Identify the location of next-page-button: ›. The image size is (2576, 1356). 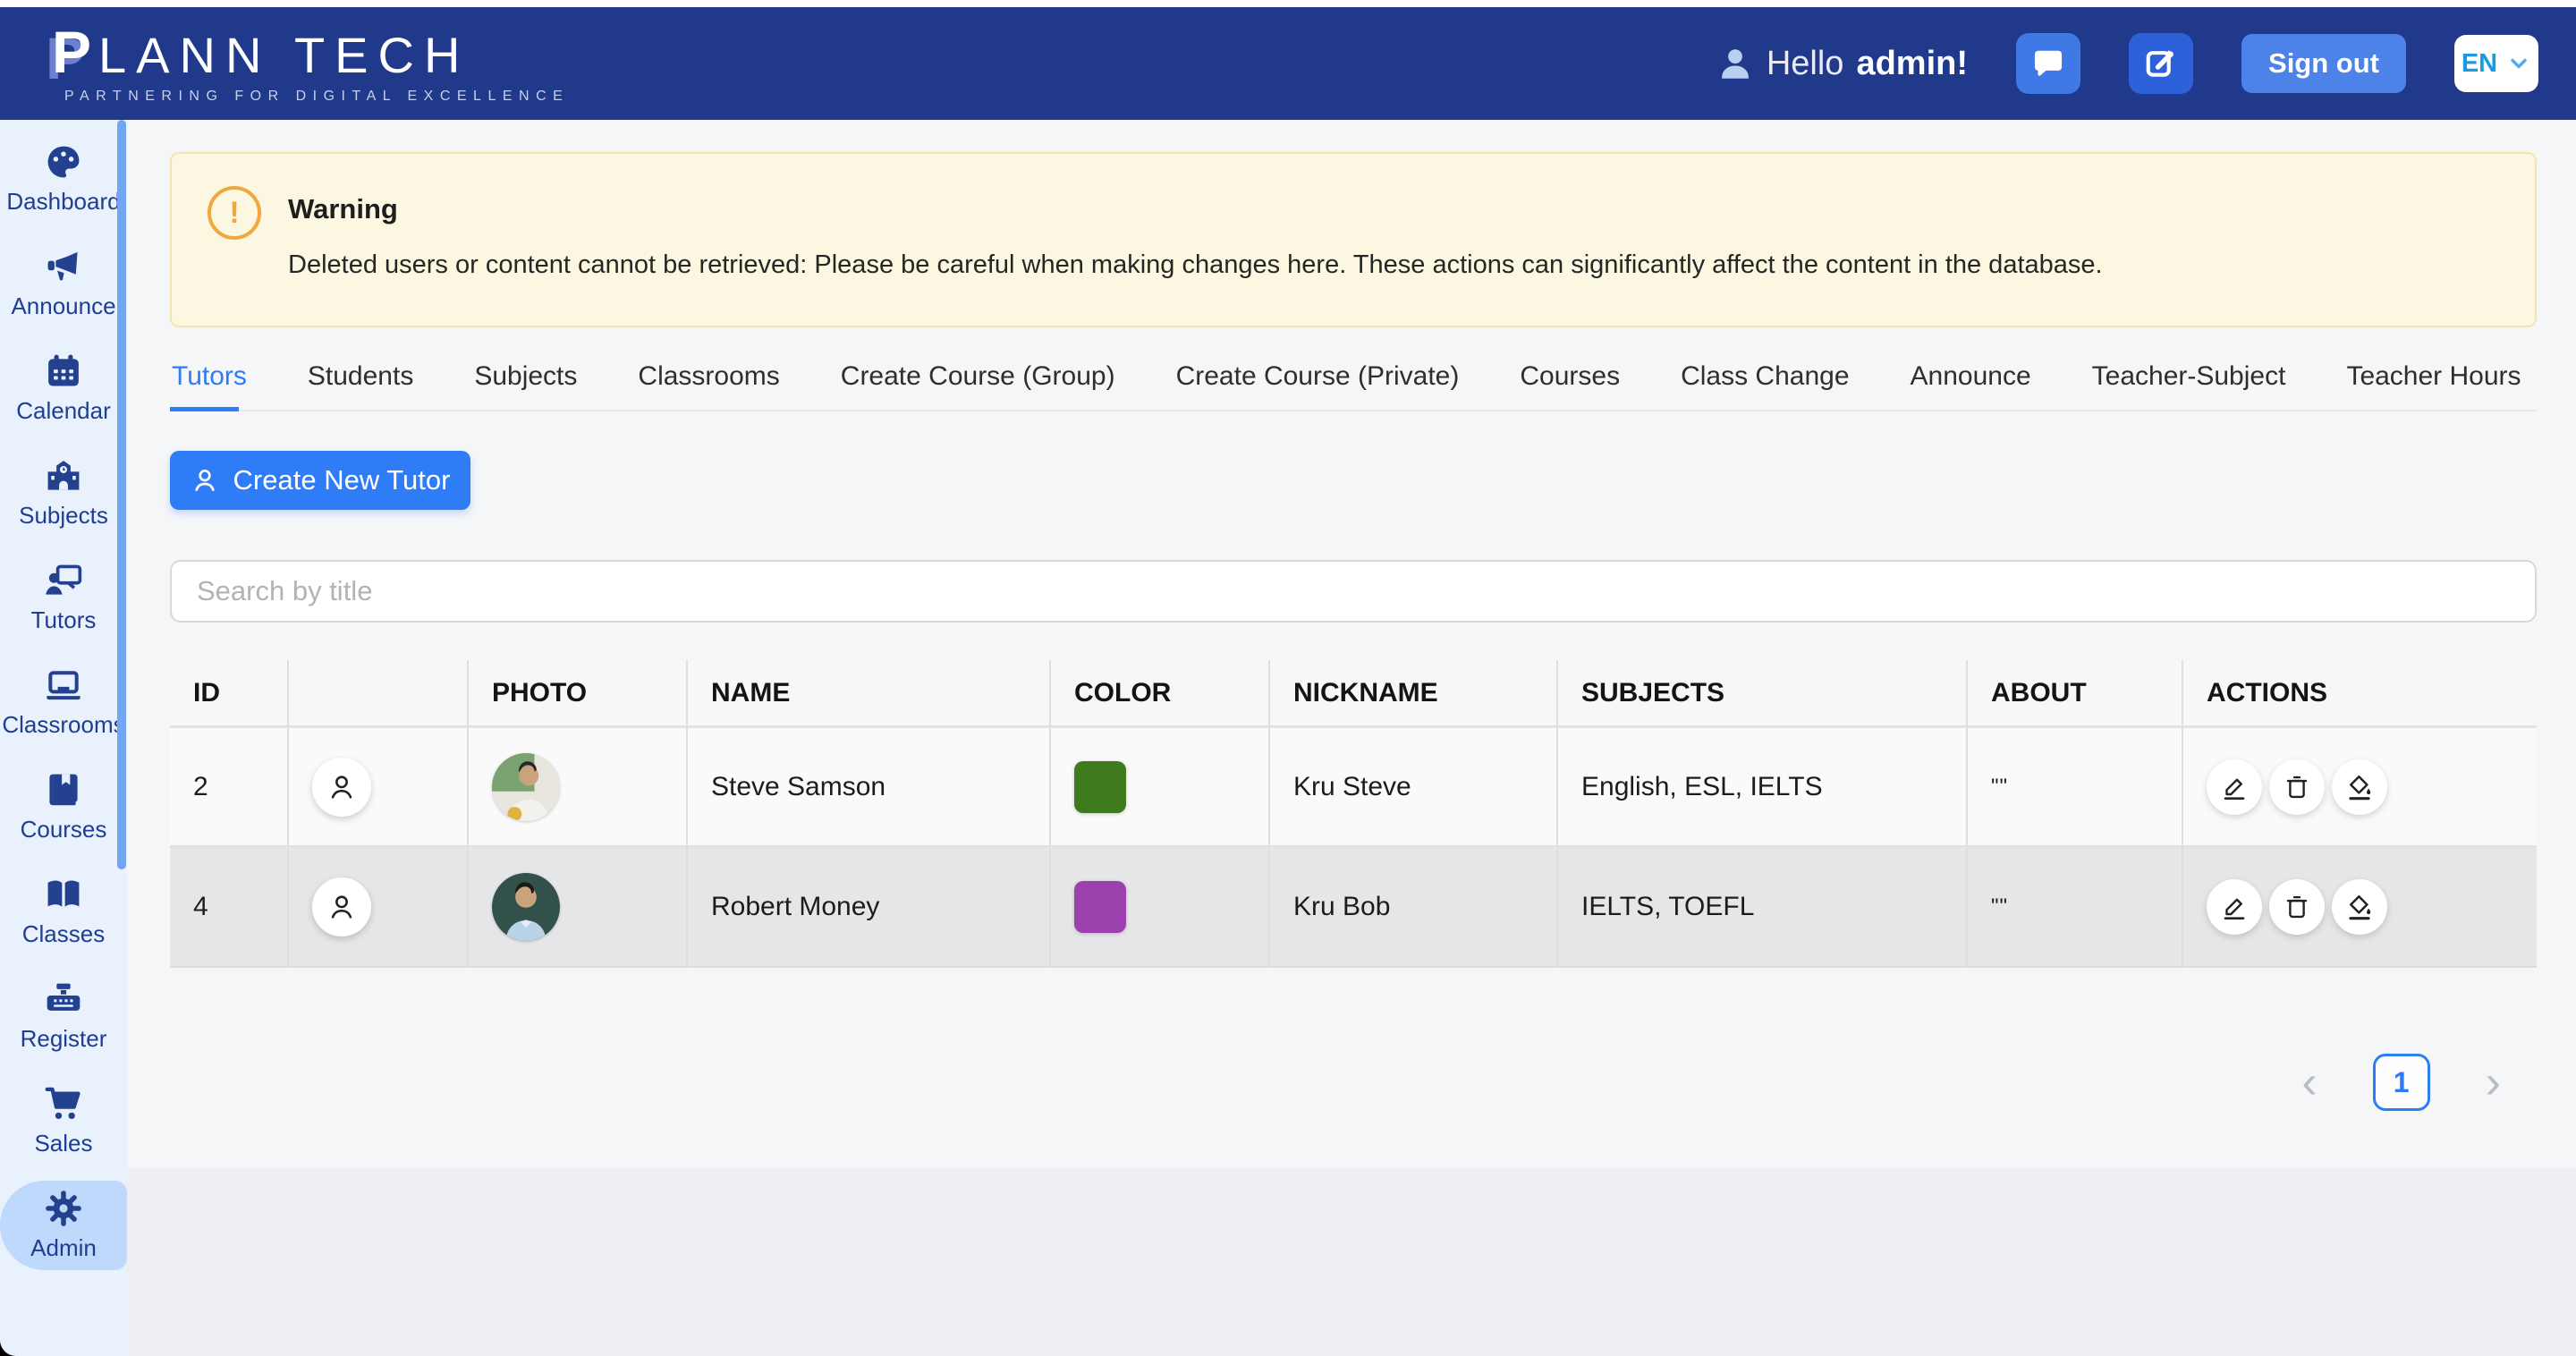
(2493, 1082).